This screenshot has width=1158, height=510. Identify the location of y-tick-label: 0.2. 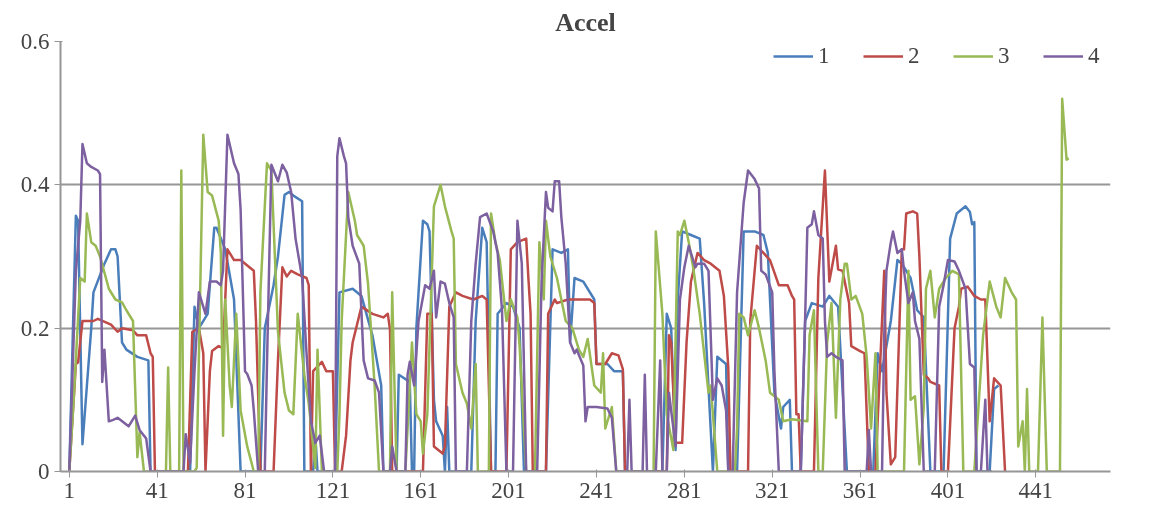
(35, 328).